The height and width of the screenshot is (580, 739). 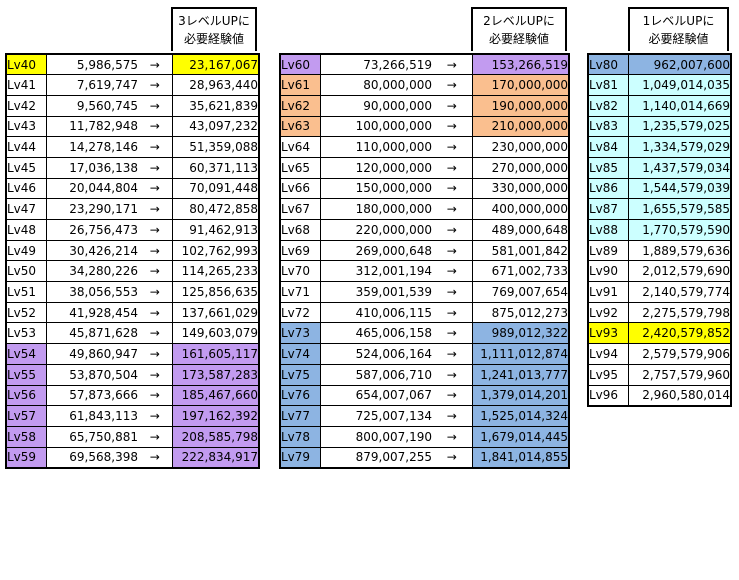 What do you see at coordinates (608, 188) in the screenshot?
I see `level-cell: Lv86` at bounding box center [608, 188].